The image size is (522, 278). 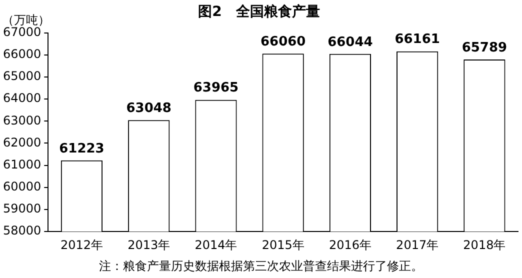 What do you see at coordinates (22, 142) in the screenshot?
I see `y-tick-label: 62000` at bounding box center [22, 142].